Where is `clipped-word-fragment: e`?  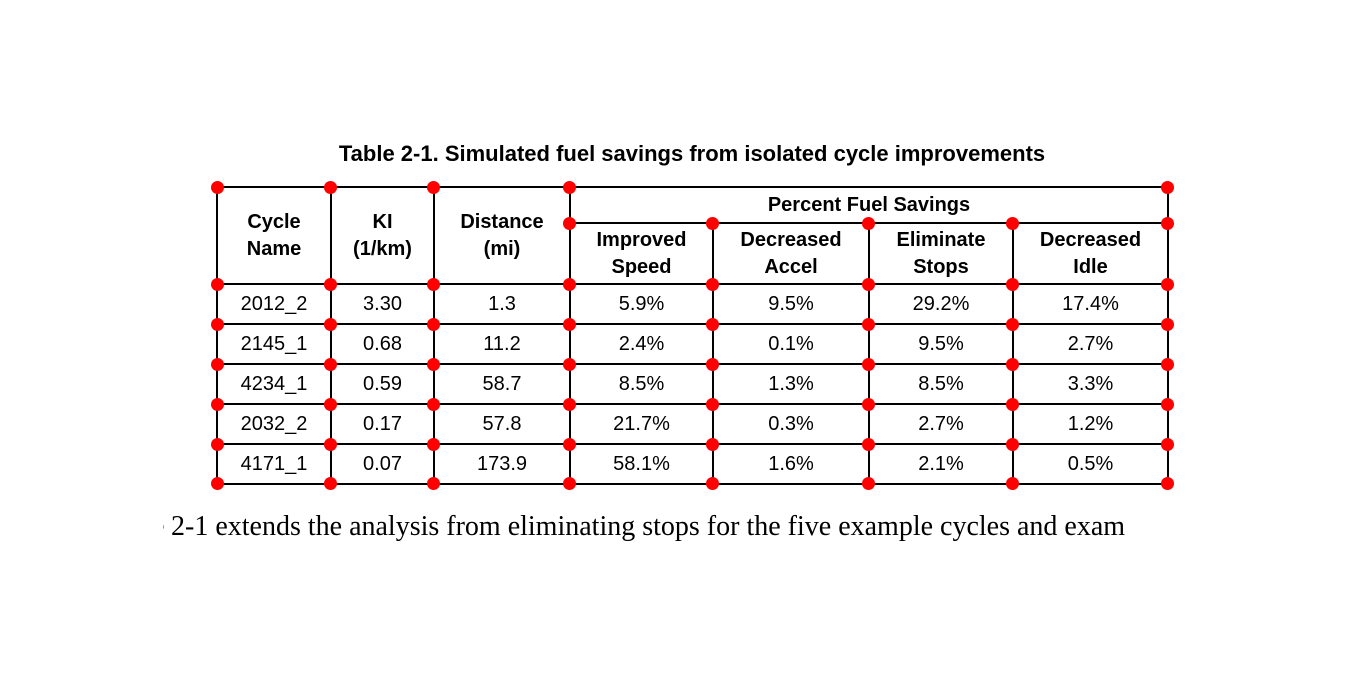
clipped-word-fragment: e is located at coordinates (165, 527).